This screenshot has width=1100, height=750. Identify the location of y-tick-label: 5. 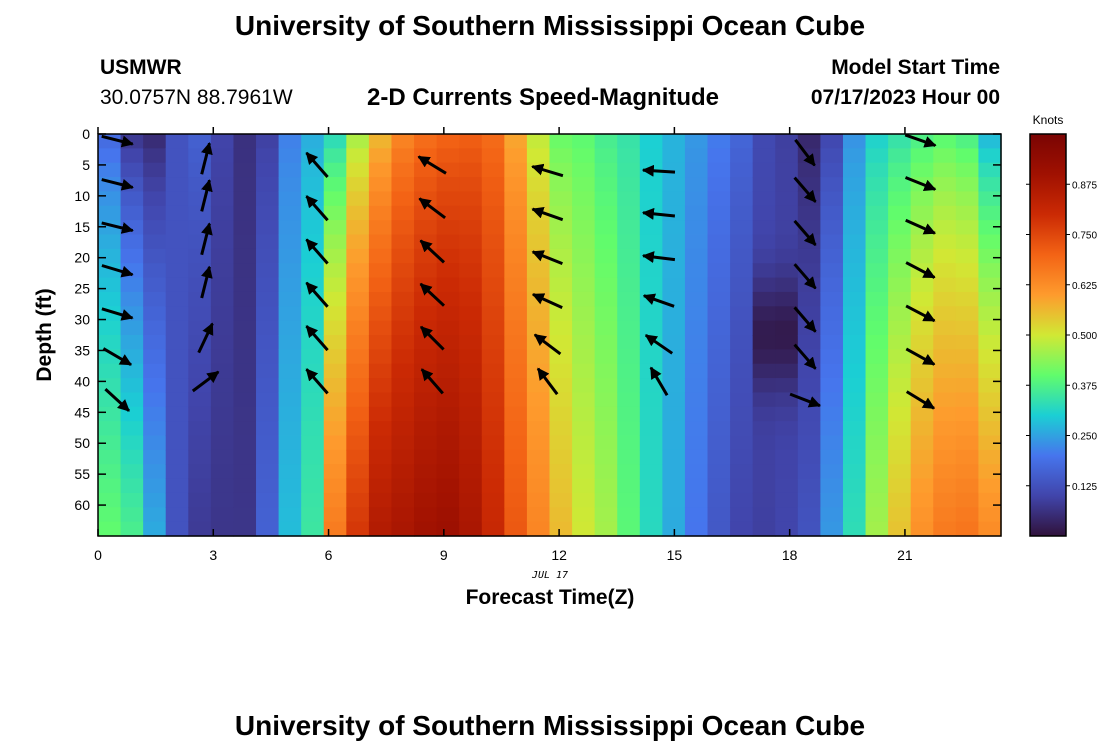
(86, 165).